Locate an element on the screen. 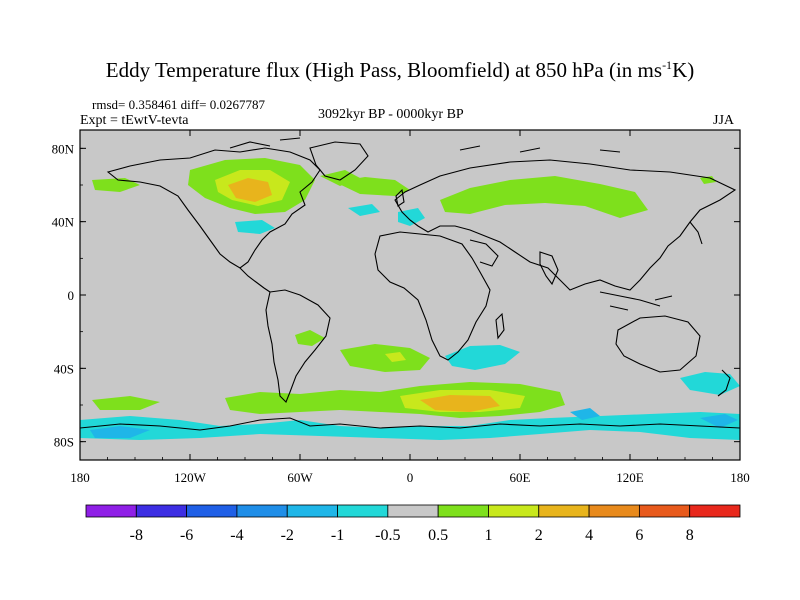 This screenshot has width=800, height=600. colorbar-label: -8 is located at coordinates (136, 535).